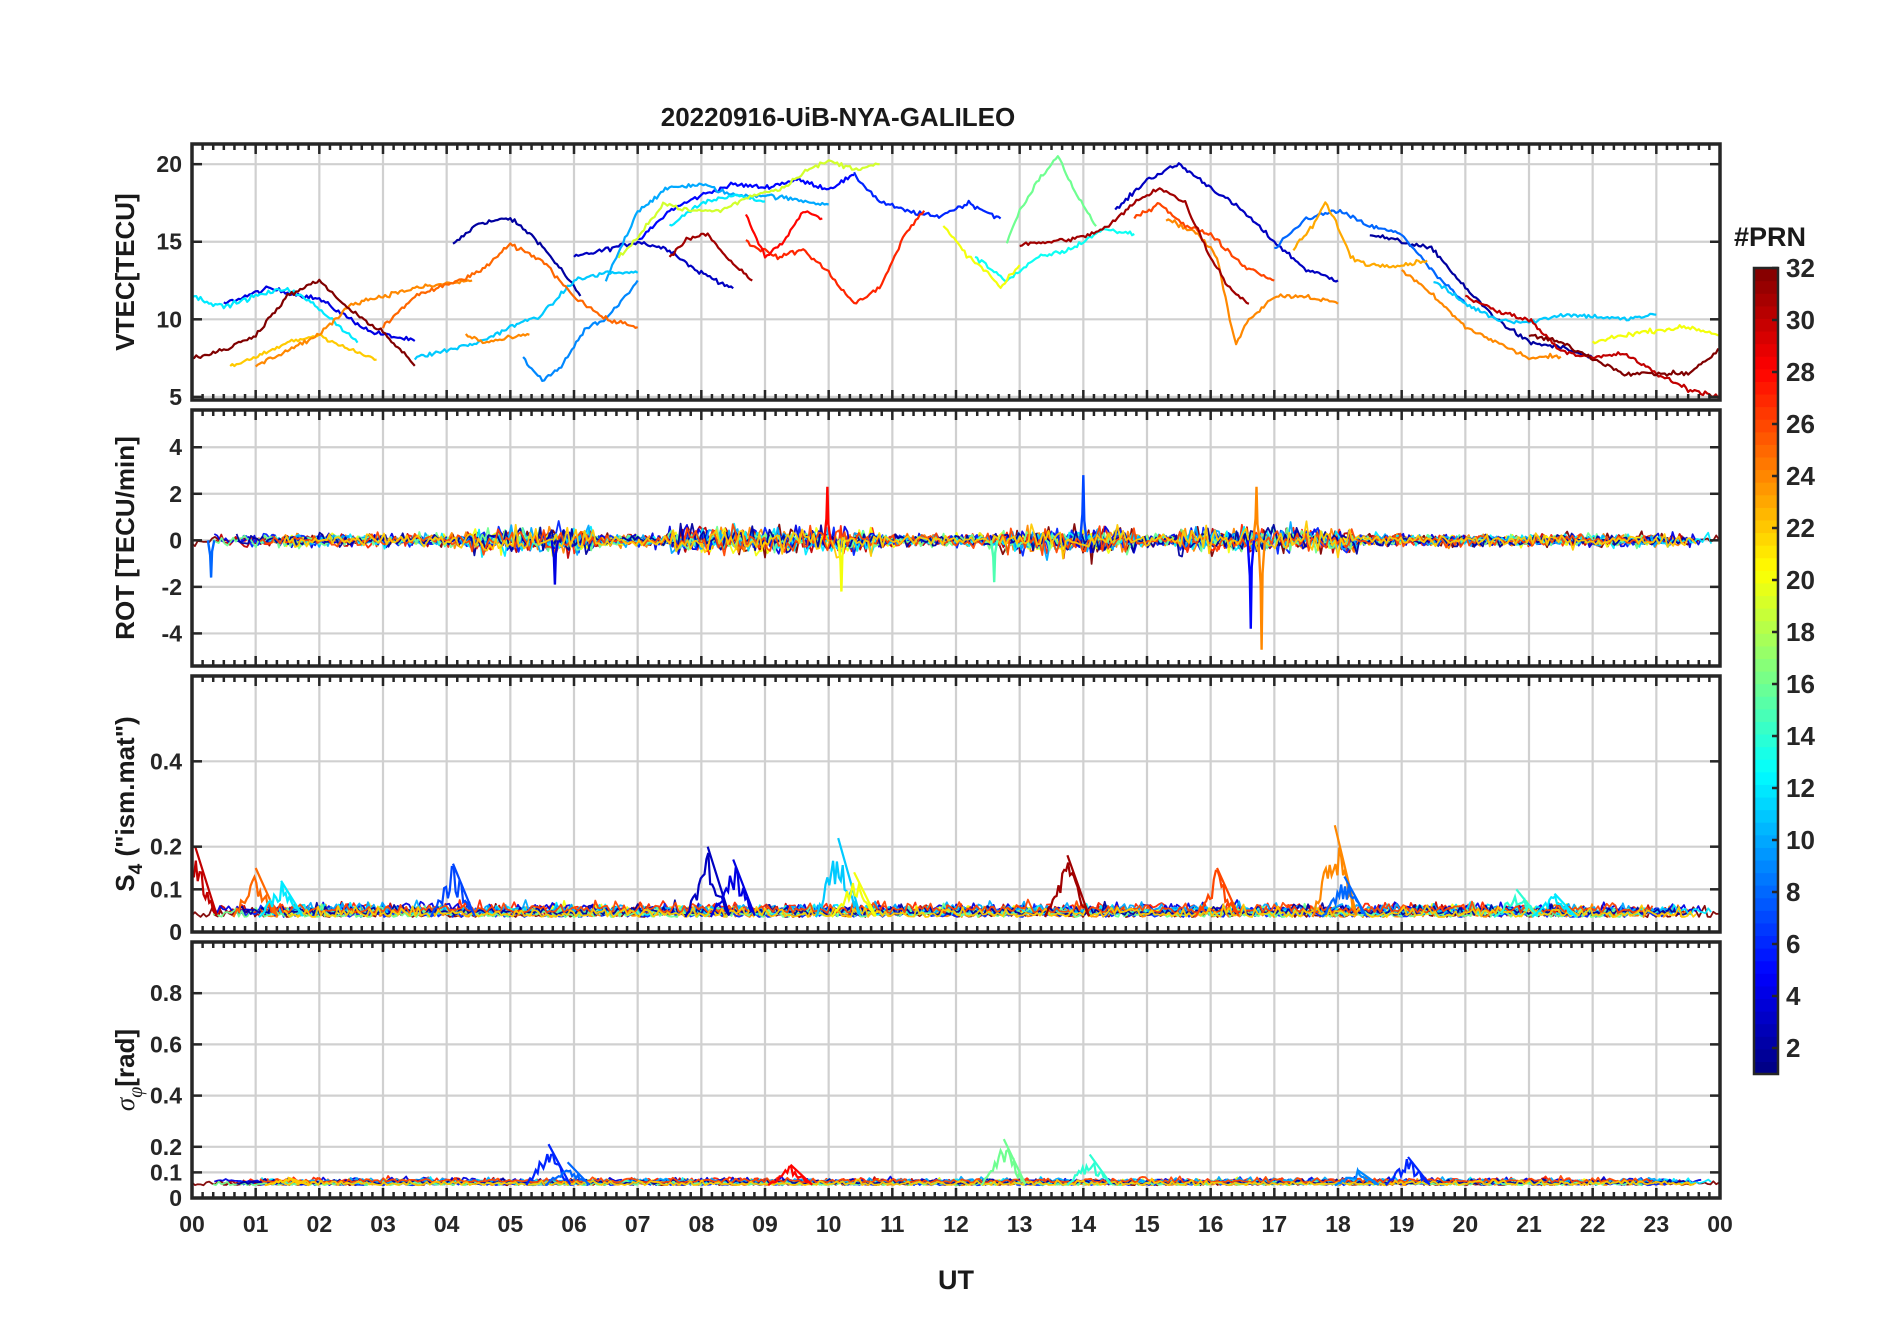  What do you see at coordinates (1793, 1048) in the screenshot?
I see `colorbar-tick-label: 2` at bounding box center [1793, 1048].